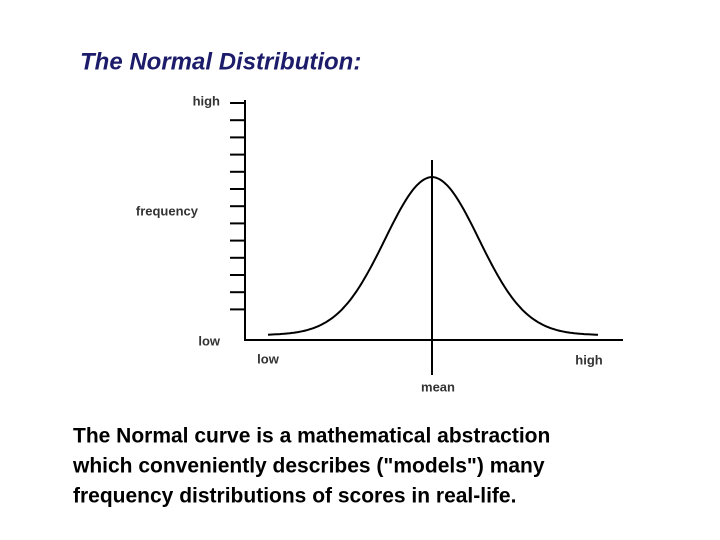  Describe the element at coordinates (209, 340) in the screenshot. I see `y-low-label: low` at that location.